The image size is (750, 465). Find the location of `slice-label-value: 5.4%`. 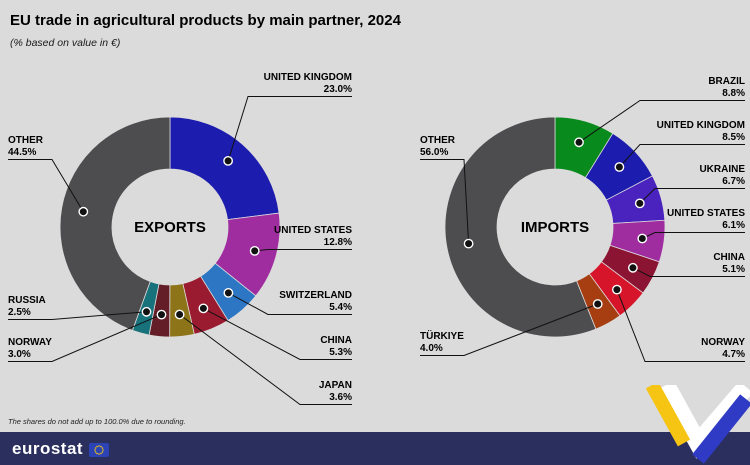

slice-label-value: 5.4% is located at coordinates (340, 307).